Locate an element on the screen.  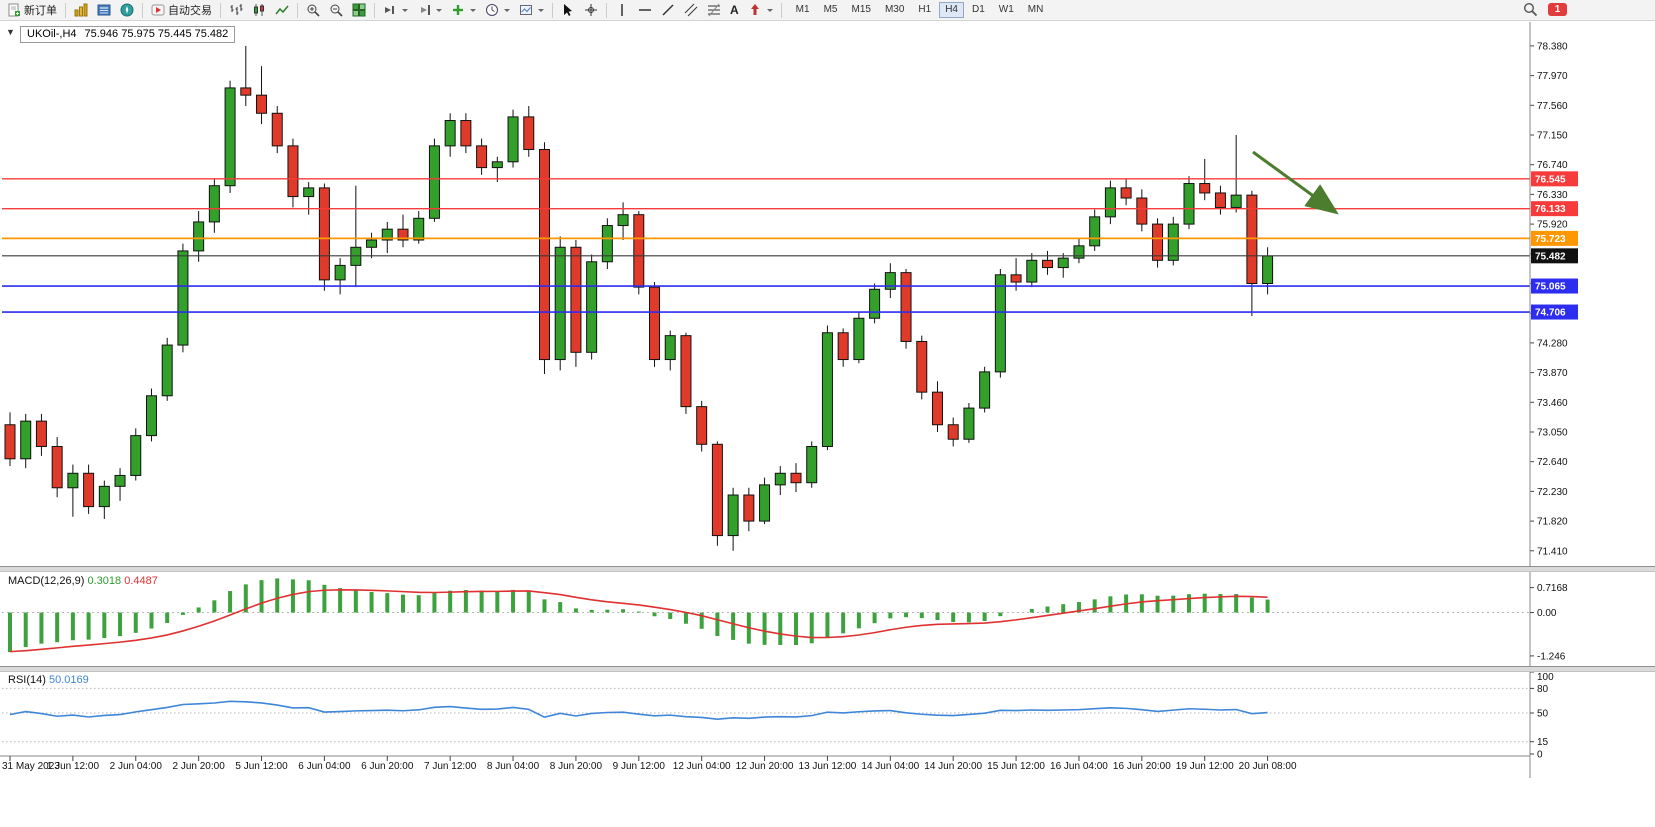
market-watch-button is located at coordinates (81, 10).